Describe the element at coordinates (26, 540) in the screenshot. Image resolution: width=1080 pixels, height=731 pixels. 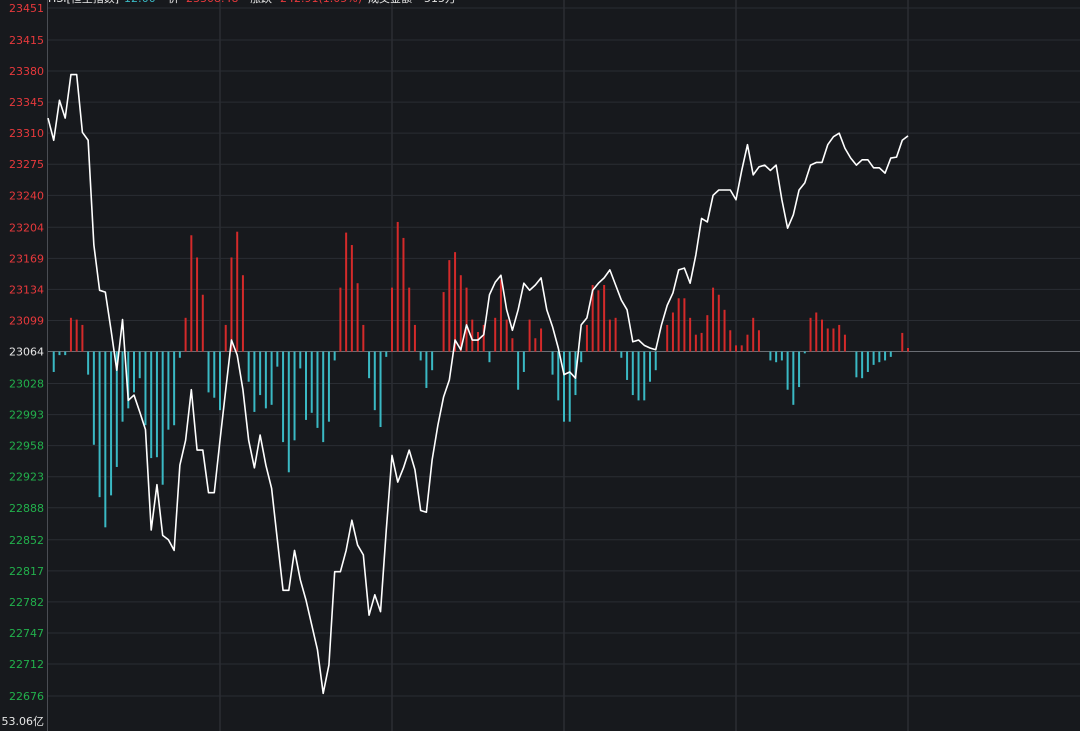
I see `y-tick-label: 22852` at that location.